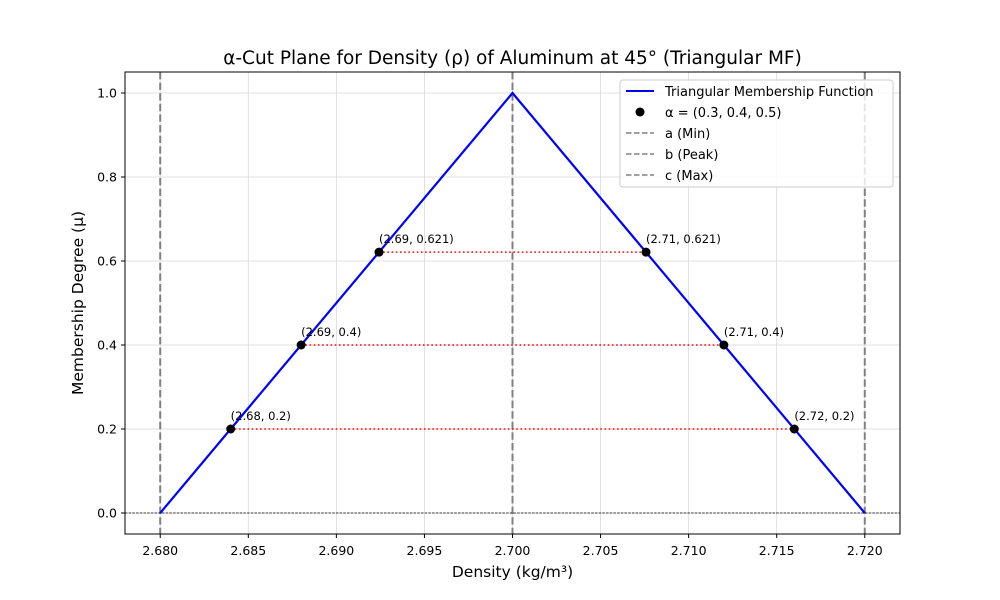 This screenshot has height=600, width=1000. Describe the element at coordinates (107, 93) in the screenshot. I see `y-tick-label-5: 1.0` at that location.